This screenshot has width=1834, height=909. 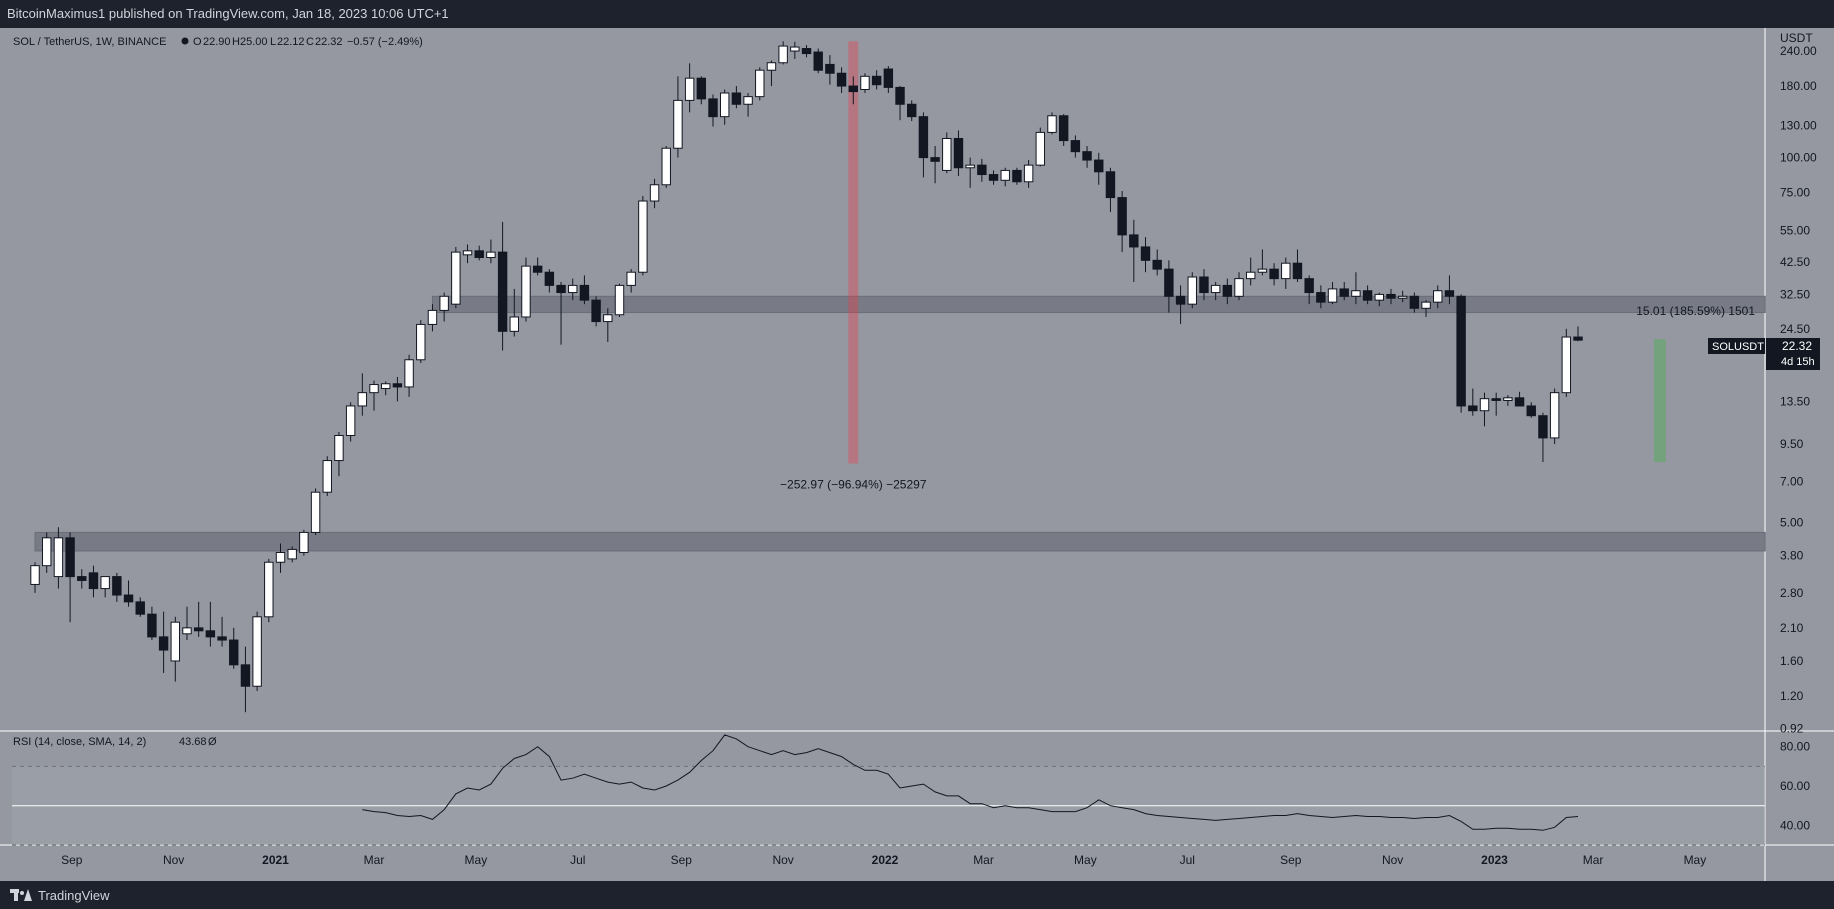 I want to click on drop-measure-box, so click(x=853, y=252).